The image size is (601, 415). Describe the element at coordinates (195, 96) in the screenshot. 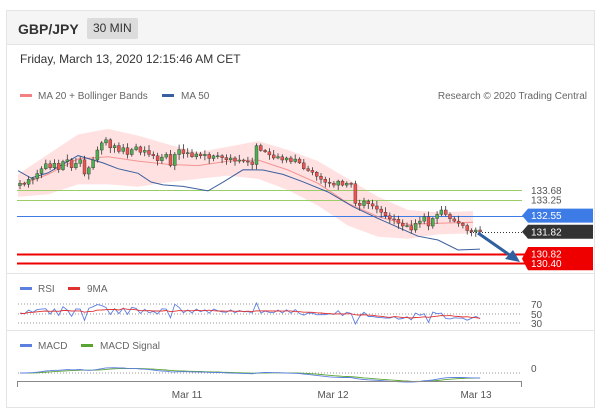

I see `ma50-legend-label: MA 50` at that location.